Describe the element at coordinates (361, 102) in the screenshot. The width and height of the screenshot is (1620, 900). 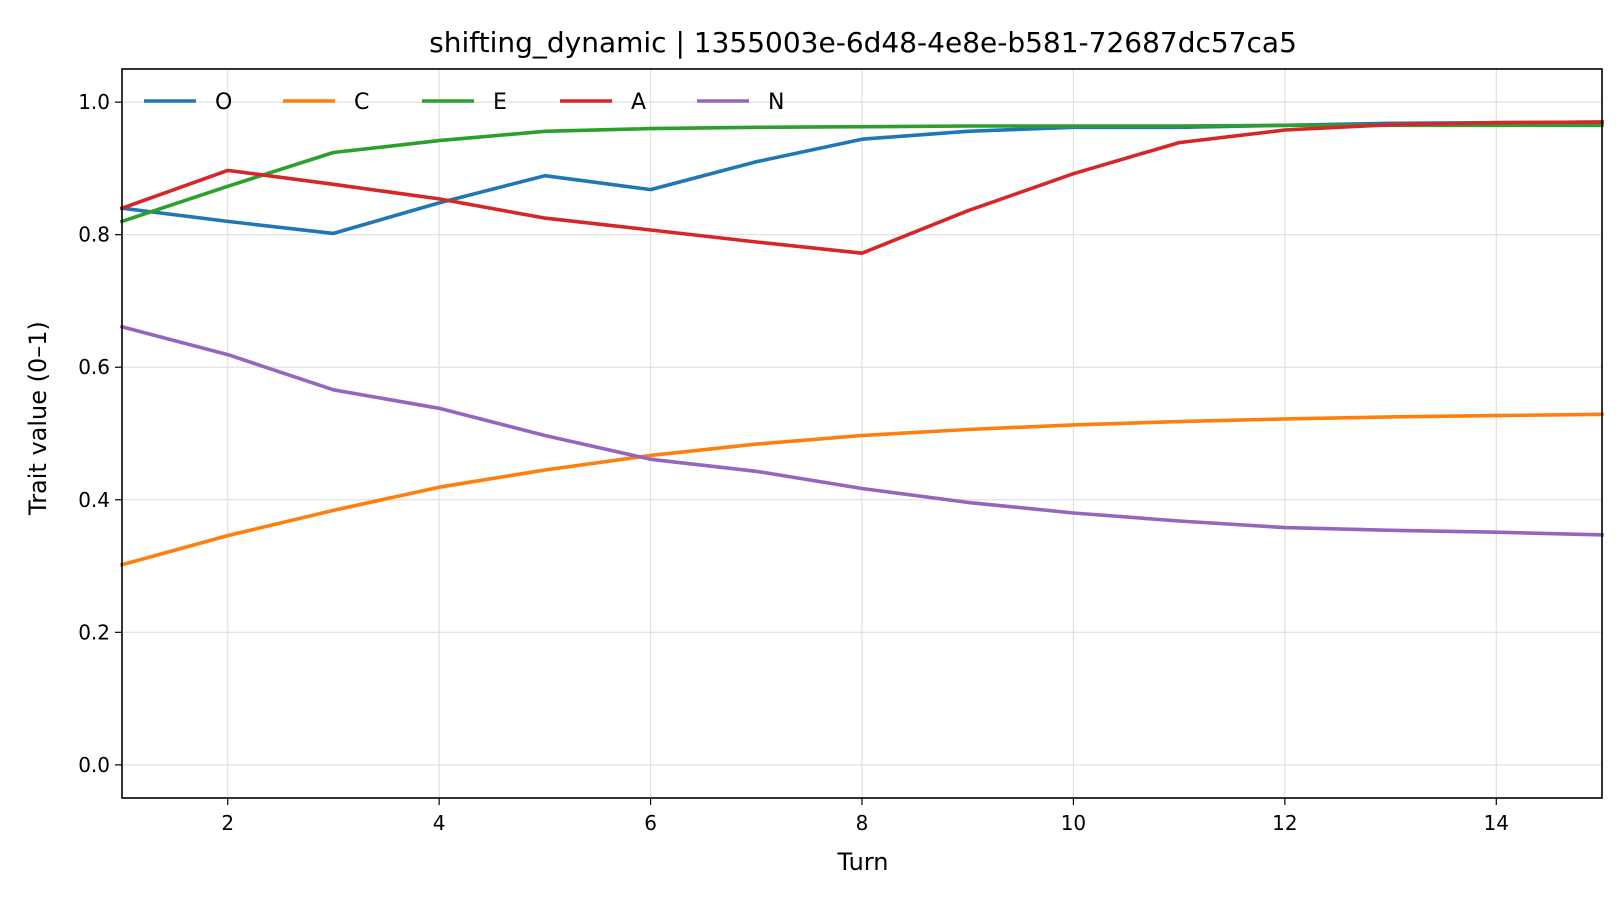
I see `legend-label-c: C` at that location.